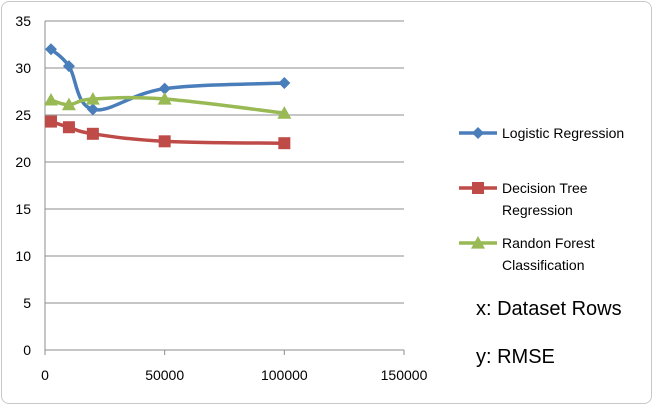 The image size is (655, 407). I want to click on y-tick-labels: 0 5 10 15 20 25 30 35, so click(23, 185).